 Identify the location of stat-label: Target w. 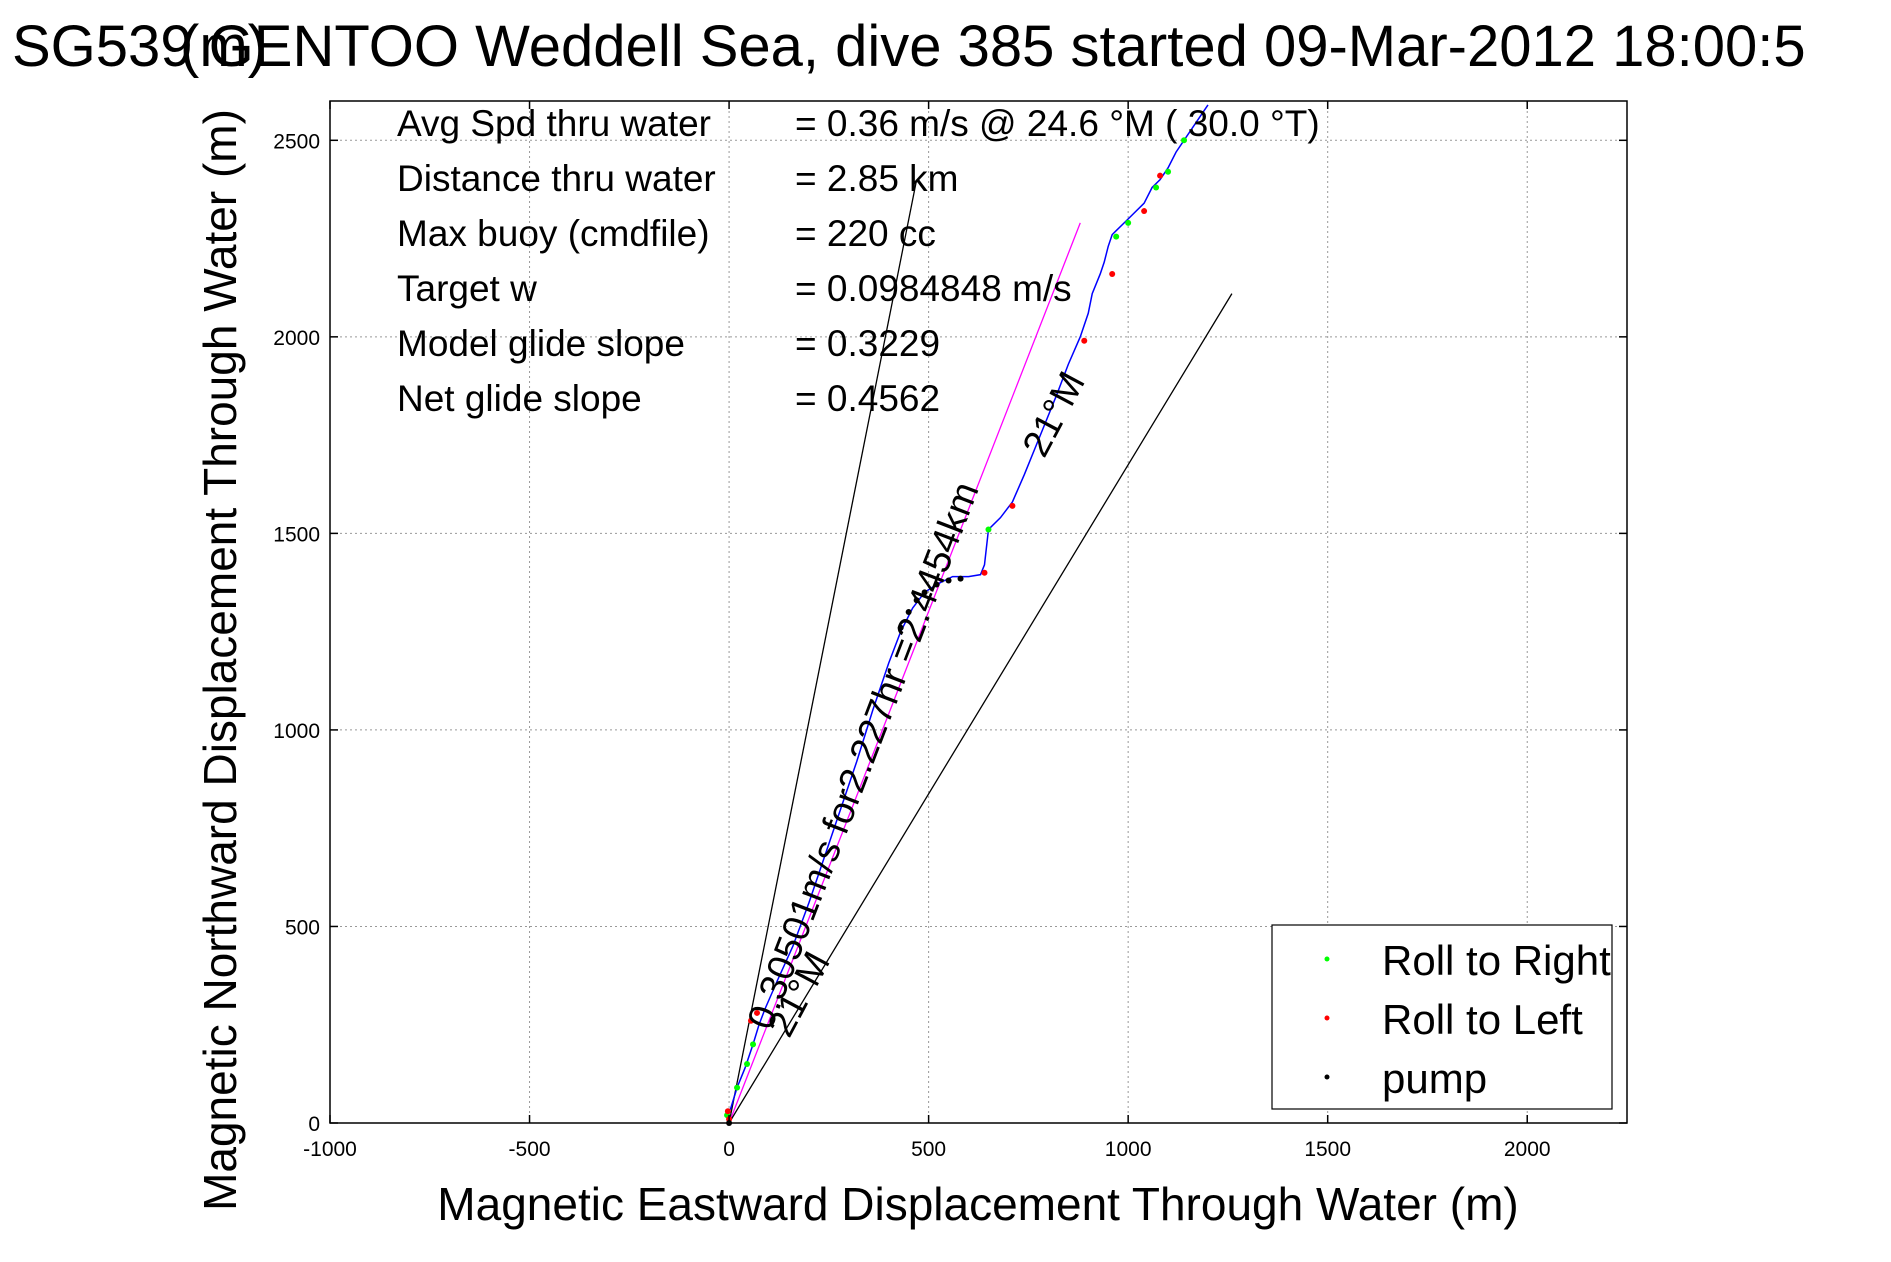
(467, 288).